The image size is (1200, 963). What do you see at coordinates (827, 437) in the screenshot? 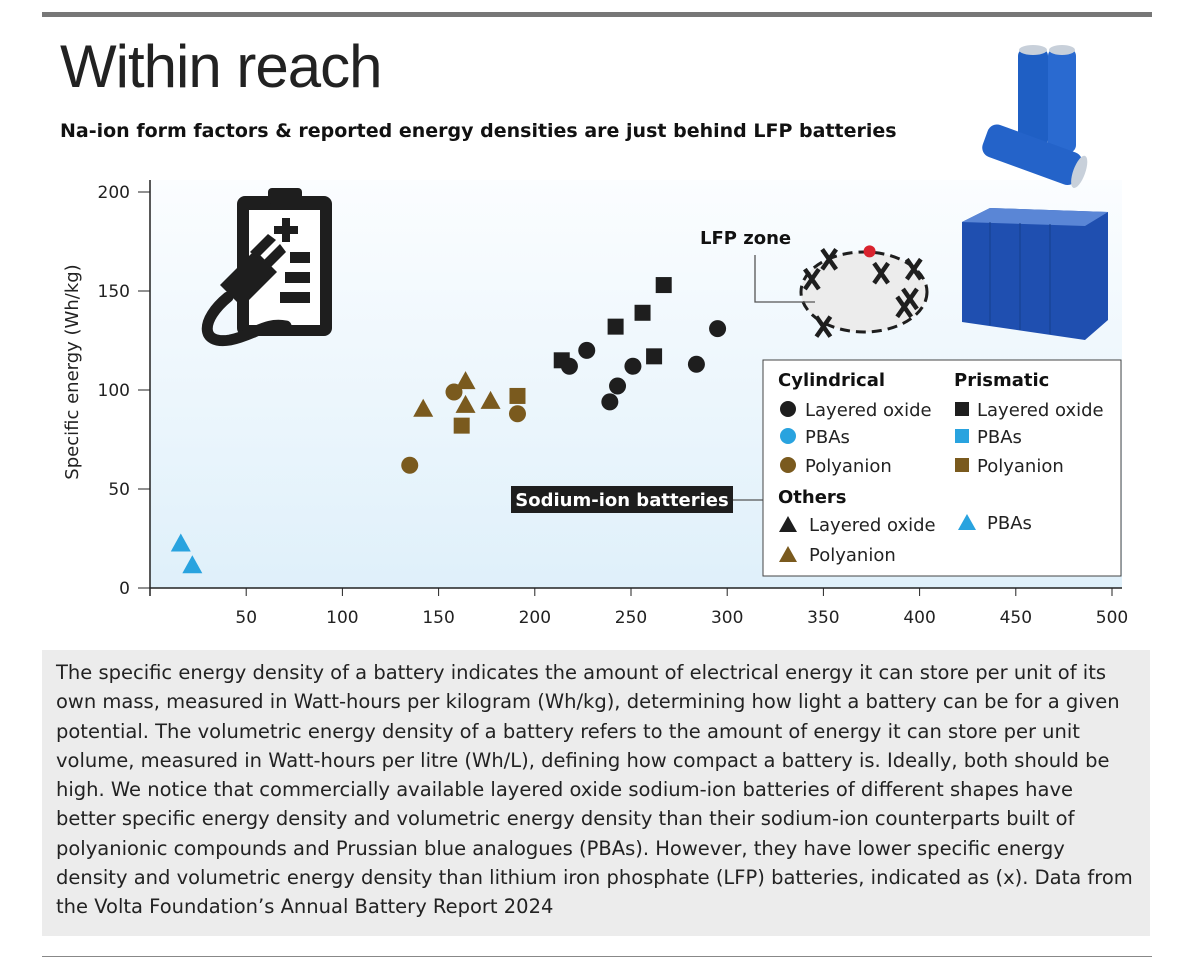
I see `legend-cyl-pbas: PBAs` at bounding box center [827, 437].